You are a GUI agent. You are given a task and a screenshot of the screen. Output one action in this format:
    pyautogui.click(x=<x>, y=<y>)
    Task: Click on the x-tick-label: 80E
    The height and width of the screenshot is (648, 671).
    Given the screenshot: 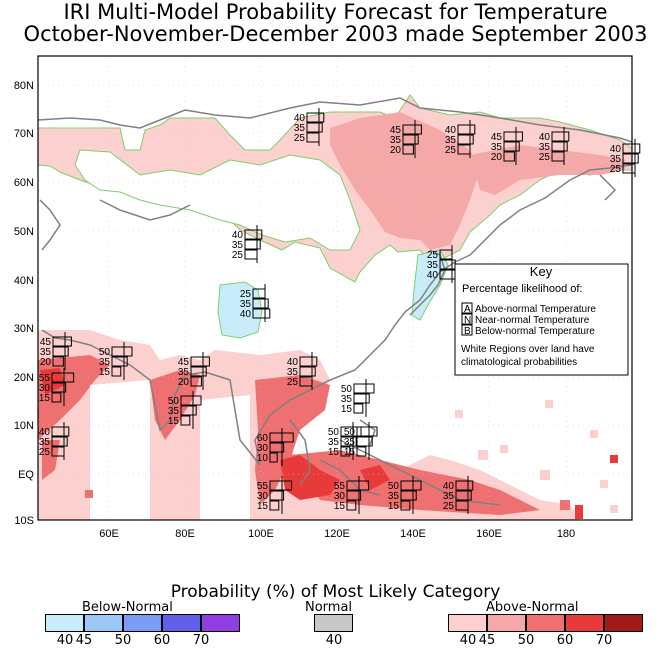 What is the action you would take?
    pyautogui.click(x=185, y=534)
    